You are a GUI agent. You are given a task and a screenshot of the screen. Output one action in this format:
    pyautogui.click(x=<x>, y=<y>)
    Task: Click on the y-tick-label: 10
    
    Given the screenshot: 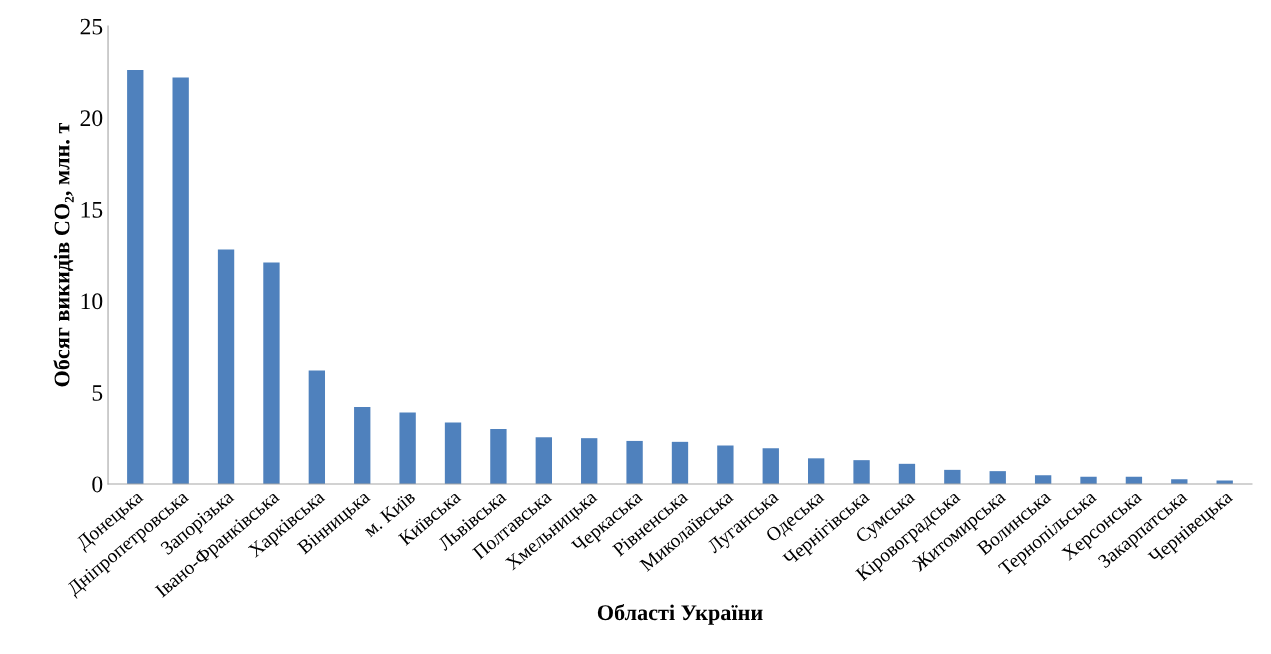 What is the action you would take?
    pyautogui.click(x=92, y=301)
    